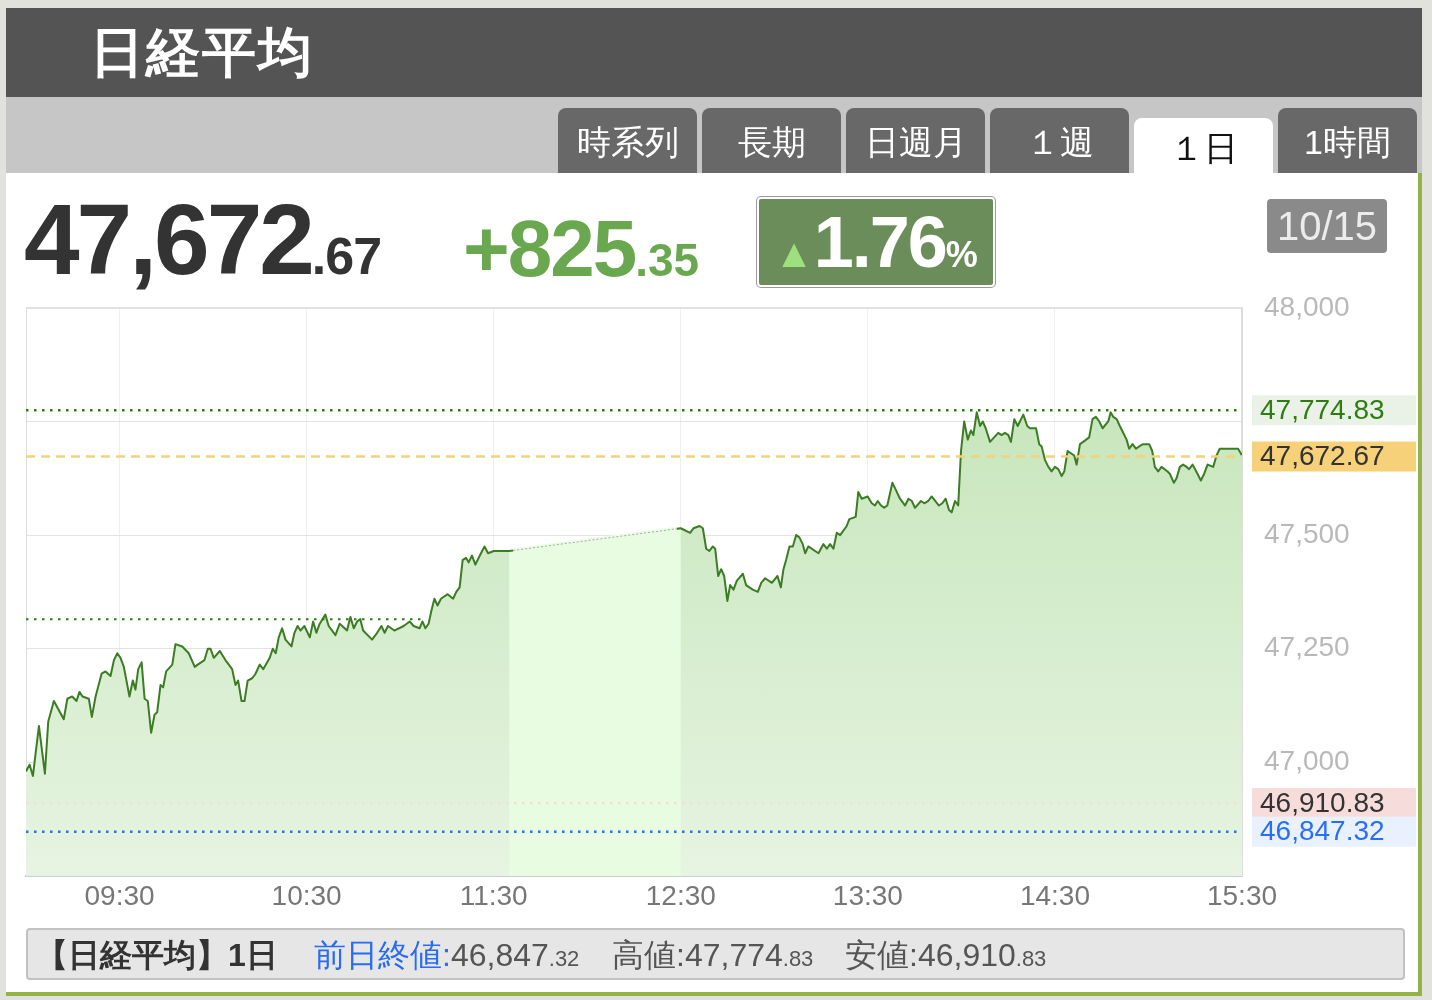 The width and height of the screenshot is (1432, 1000). Describe the element at coordinates (1307, 306) in the screenshot. I see `y-tick-label: 48,000` at that location.